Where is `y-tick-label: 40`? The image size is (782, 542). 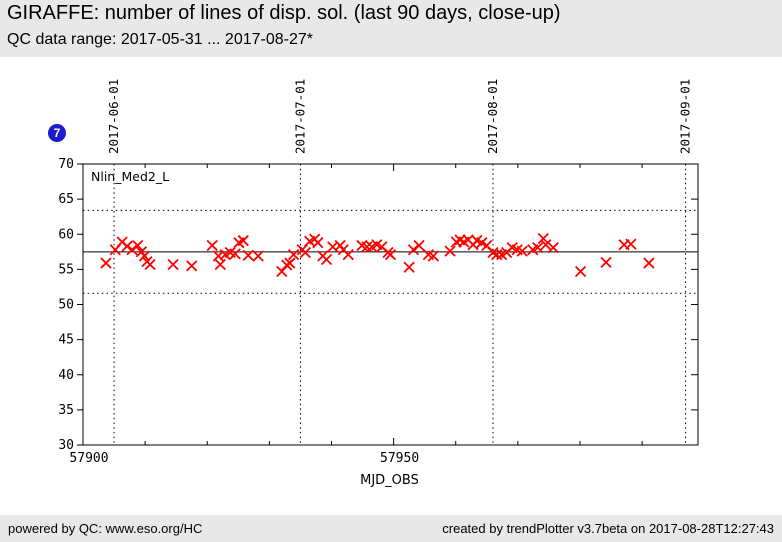
y-tick-label: 40 is located at coordinates (66, 375).